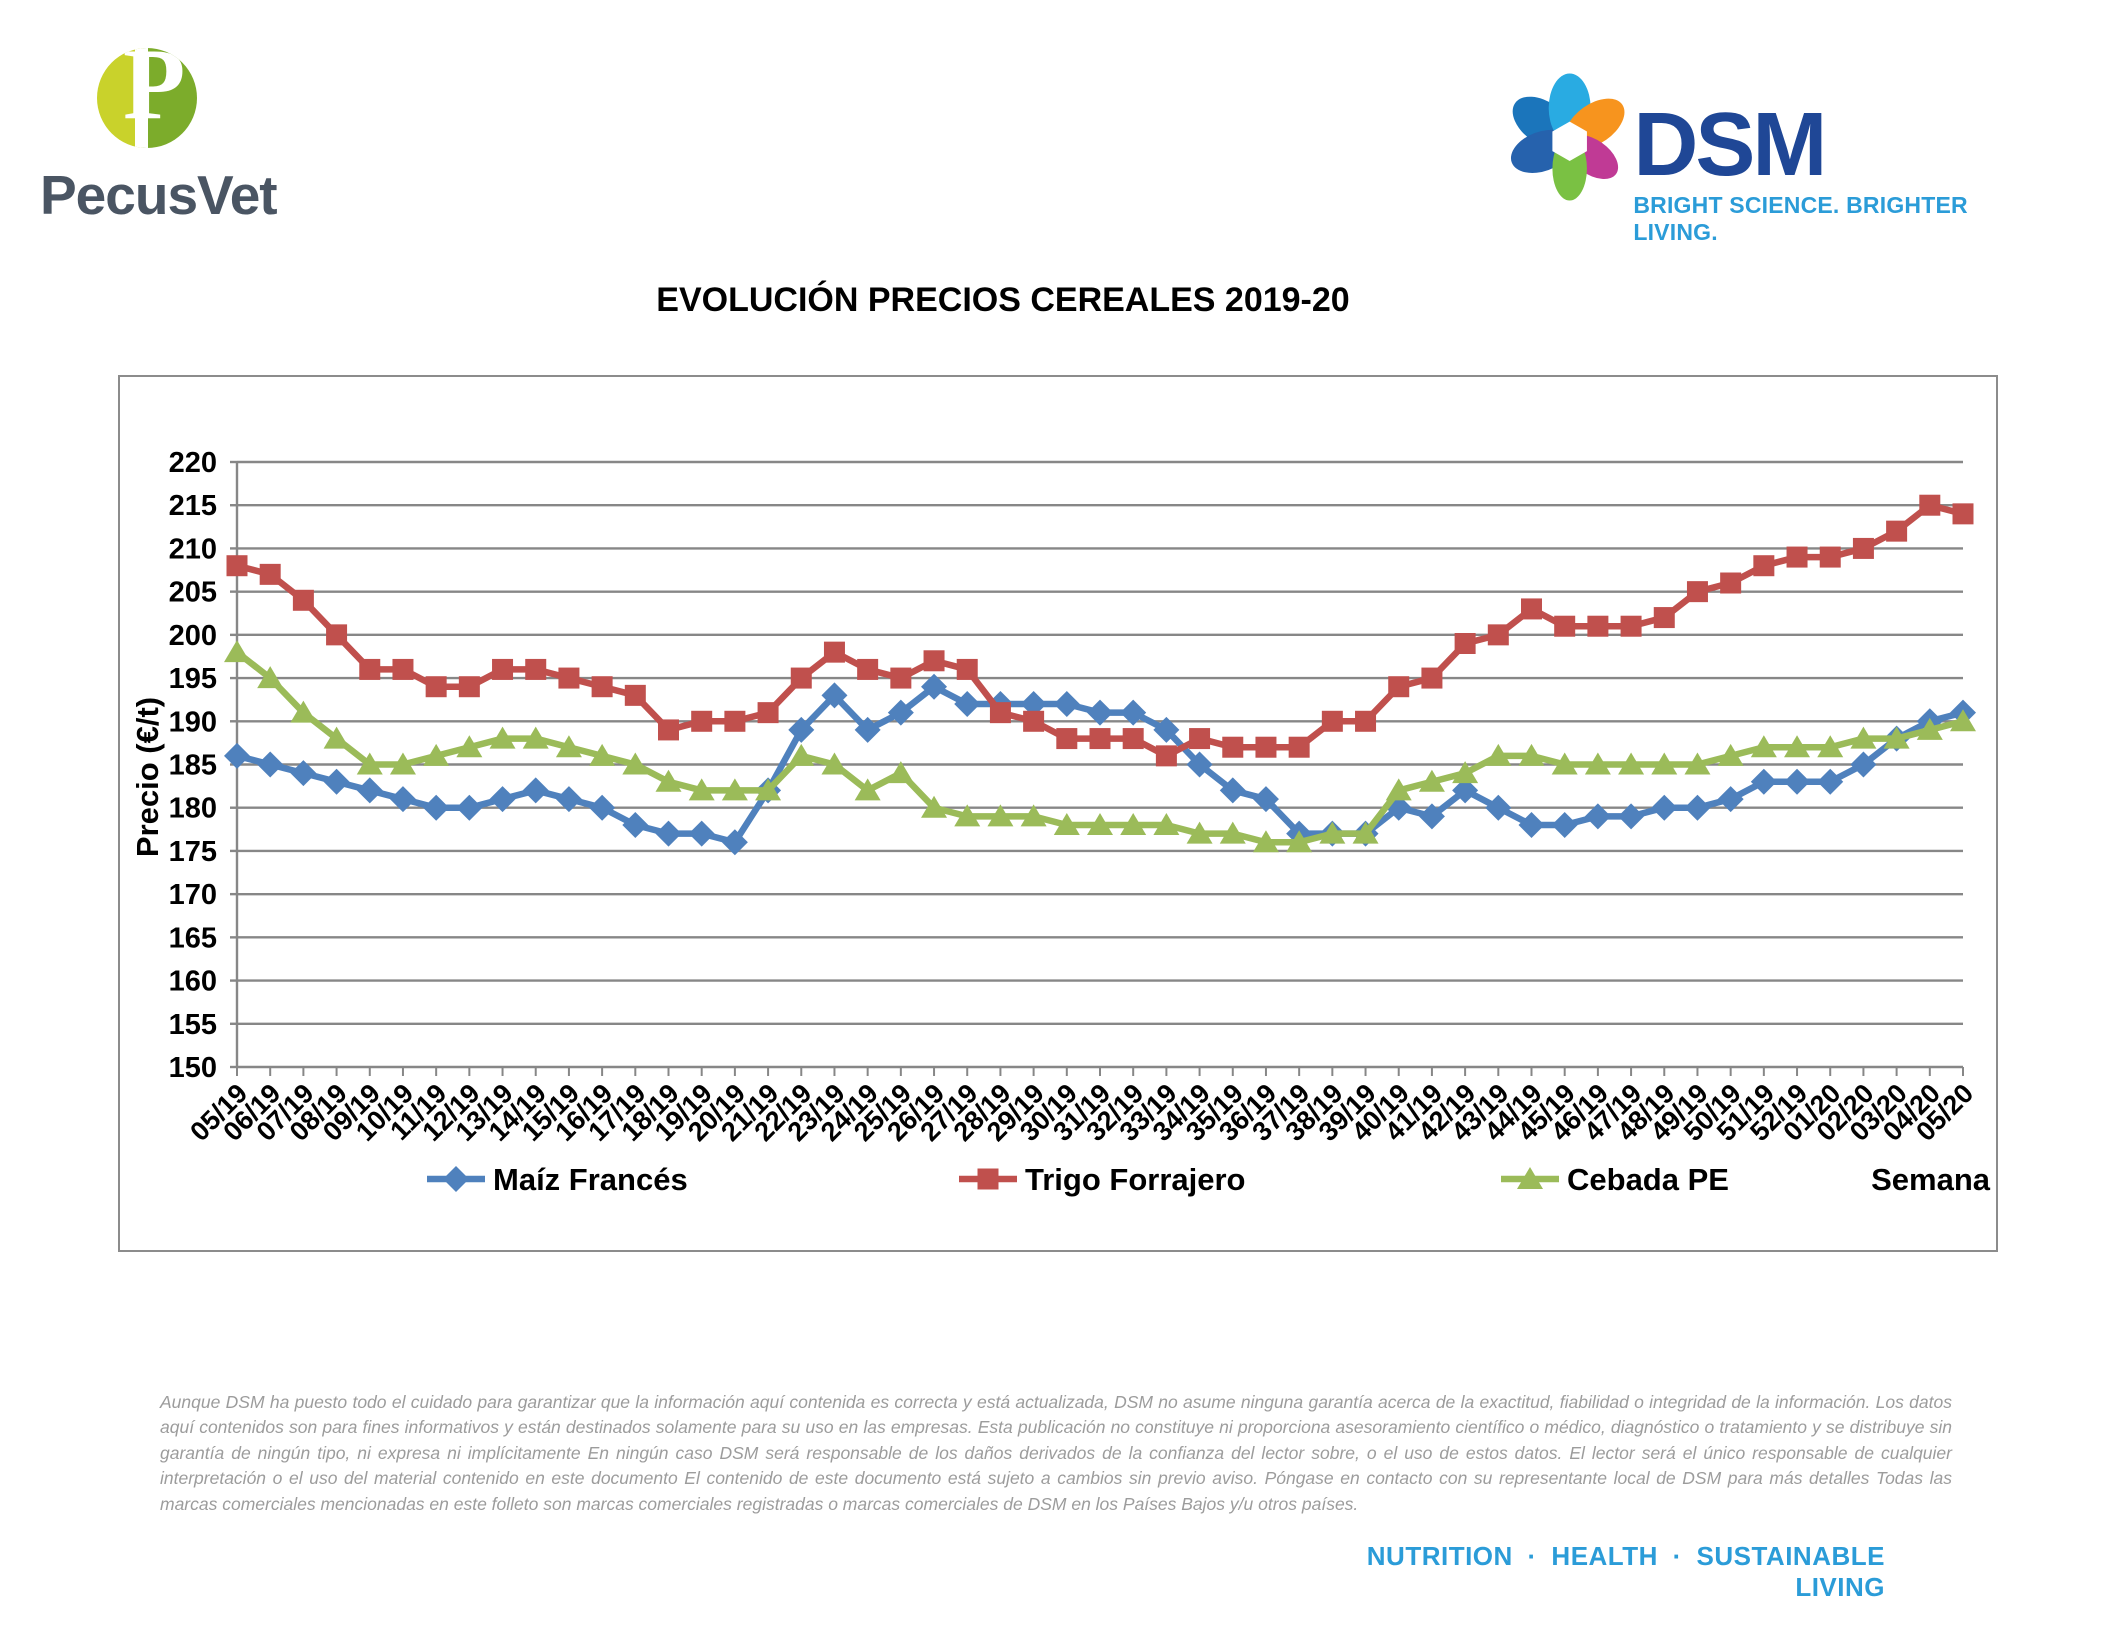 This screenshot has width=2112, height=1632. What do you see at coordinates (590, 1179) in the screenshot?
I see `legend-label-maiz-frances: Maíz Francés` at bounding box center [590, 1179].